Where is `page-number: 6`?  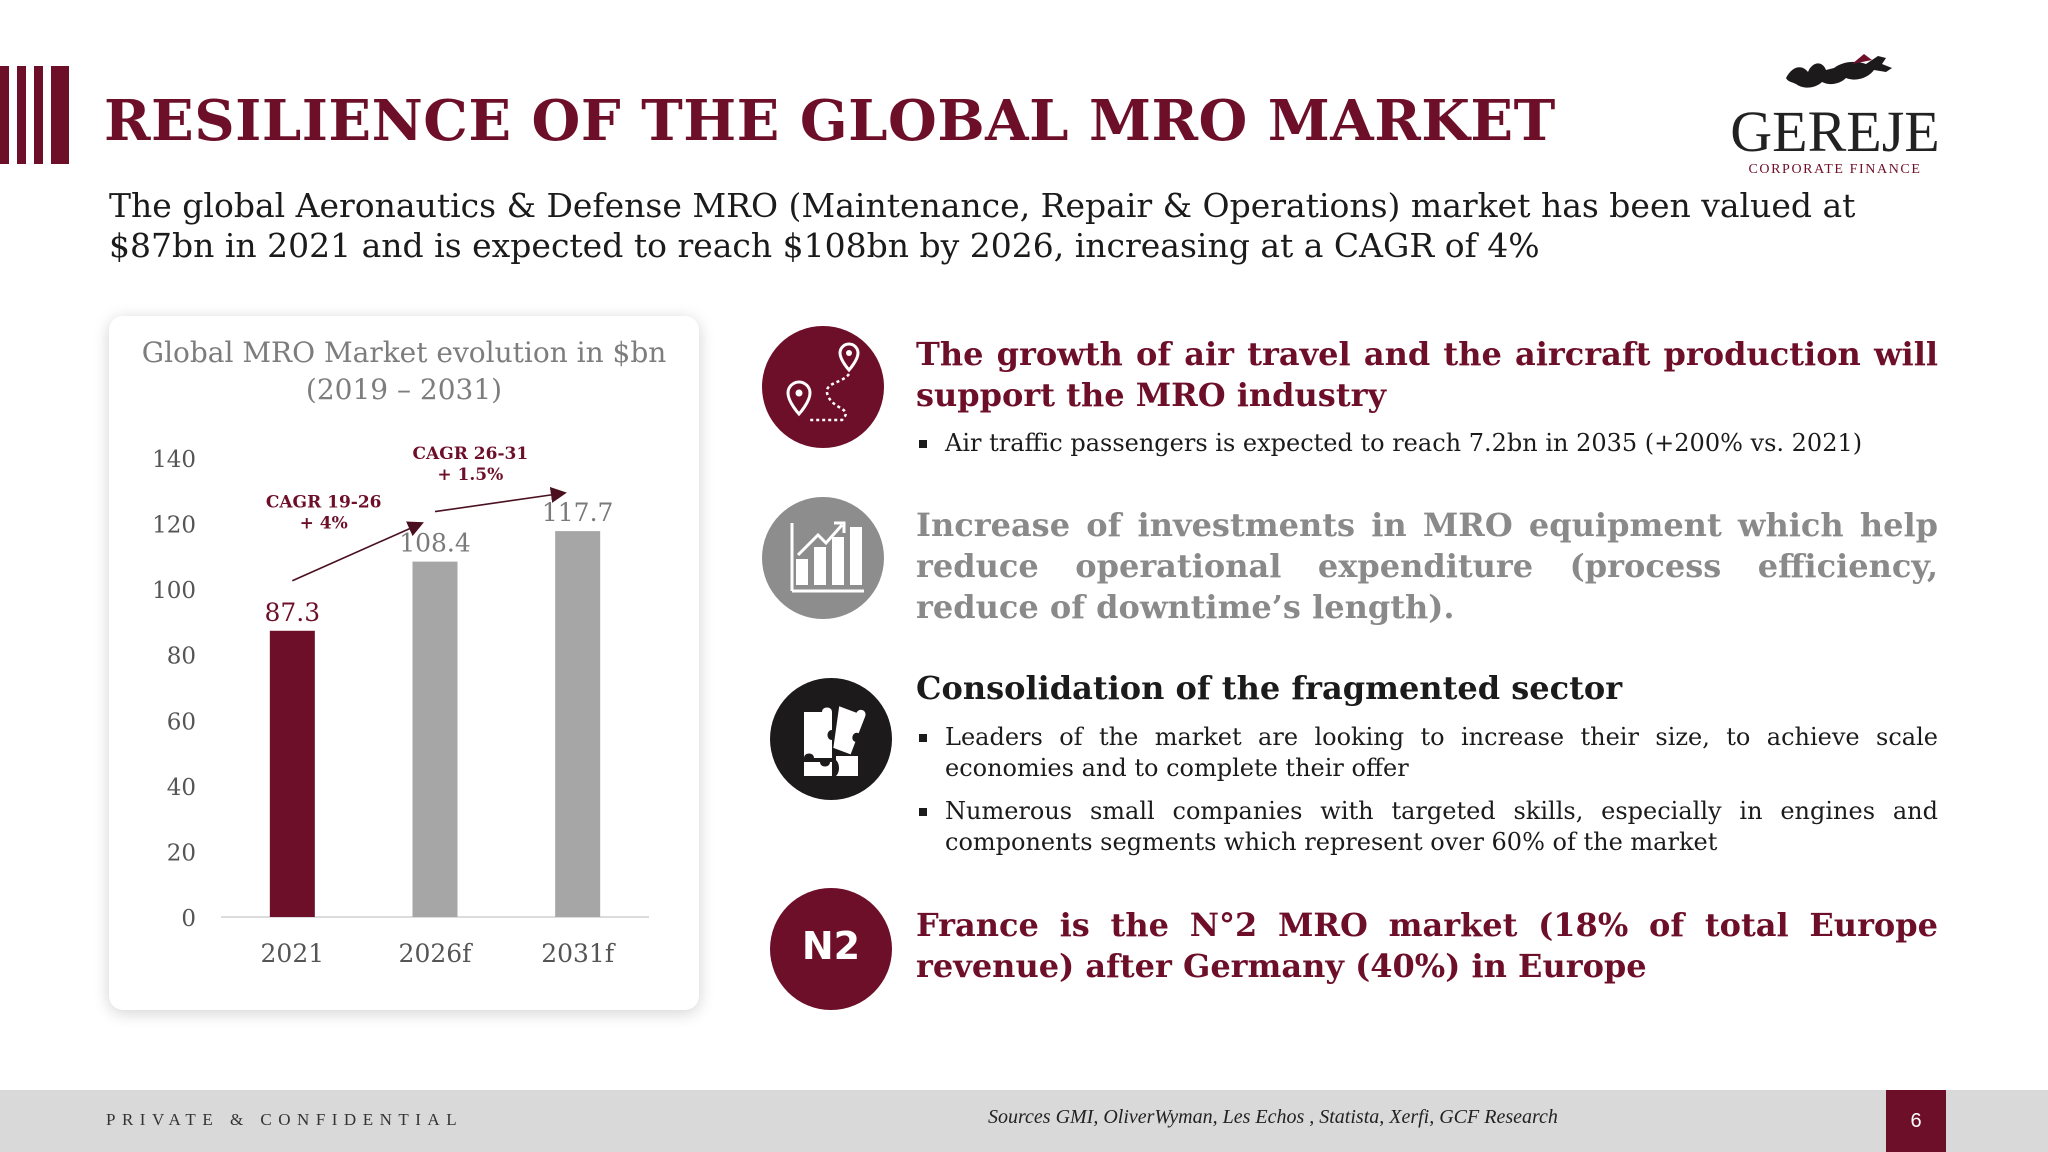
page-number: 6 is located at coordinates (1916, 1121).